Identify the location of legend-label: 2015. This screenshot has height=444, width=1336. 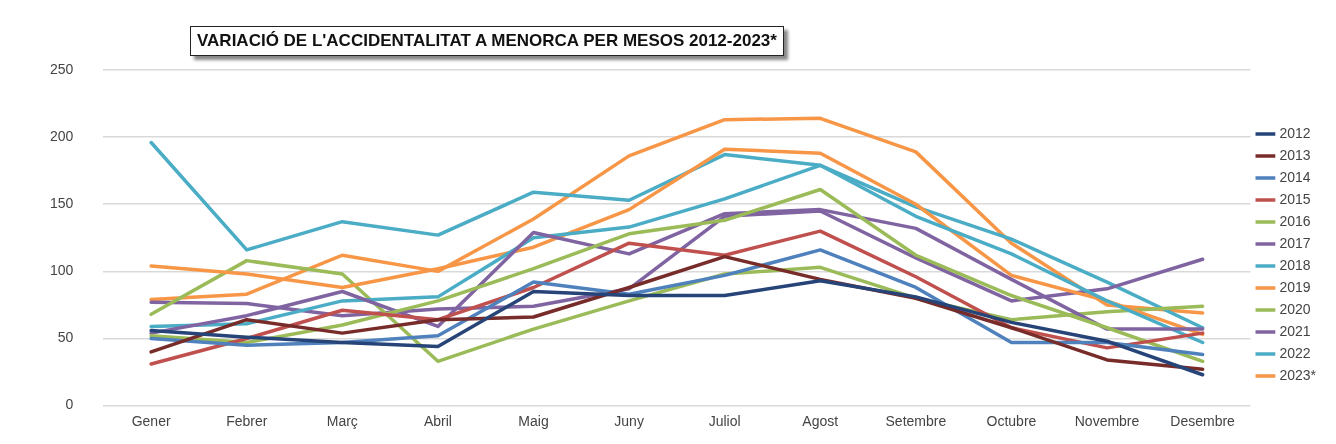
(1295, 198).